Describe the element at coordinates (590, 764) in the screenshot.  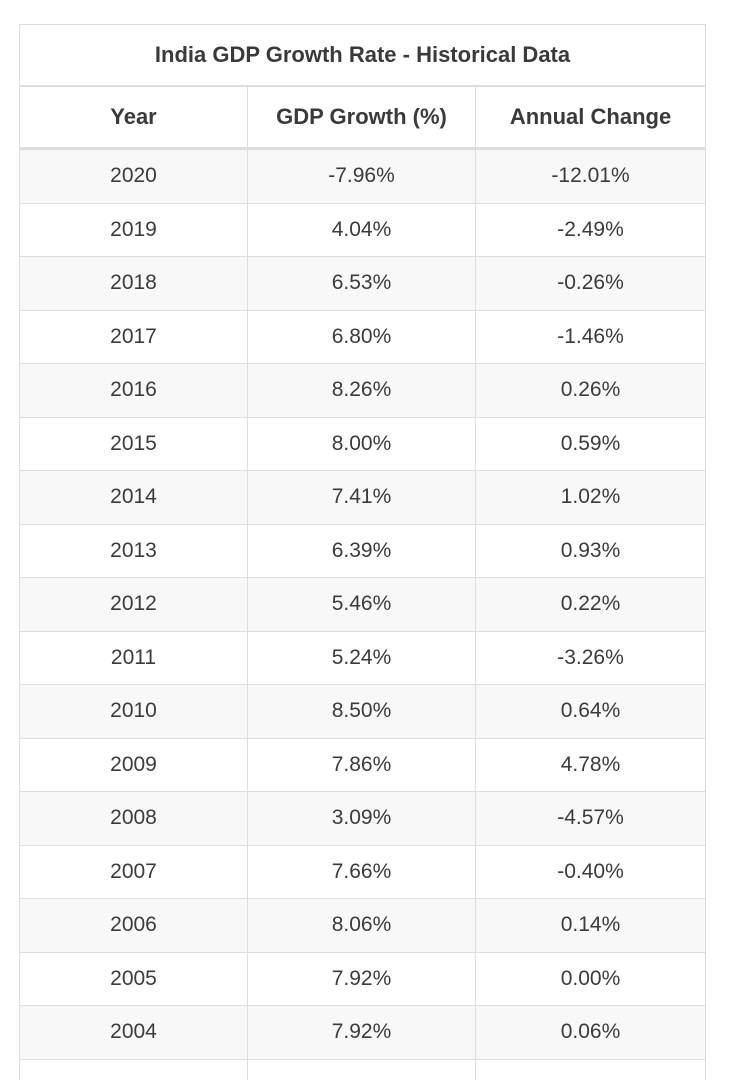
I see `annual-change-cell: 4.78%` at that location.